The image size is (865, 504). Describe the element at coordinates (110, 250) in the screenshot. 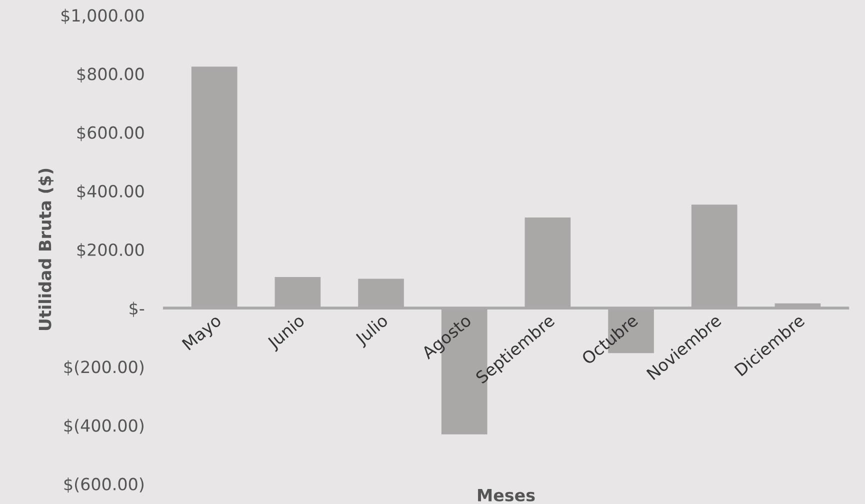

I see `y-tick-label: $200.00` at that location.